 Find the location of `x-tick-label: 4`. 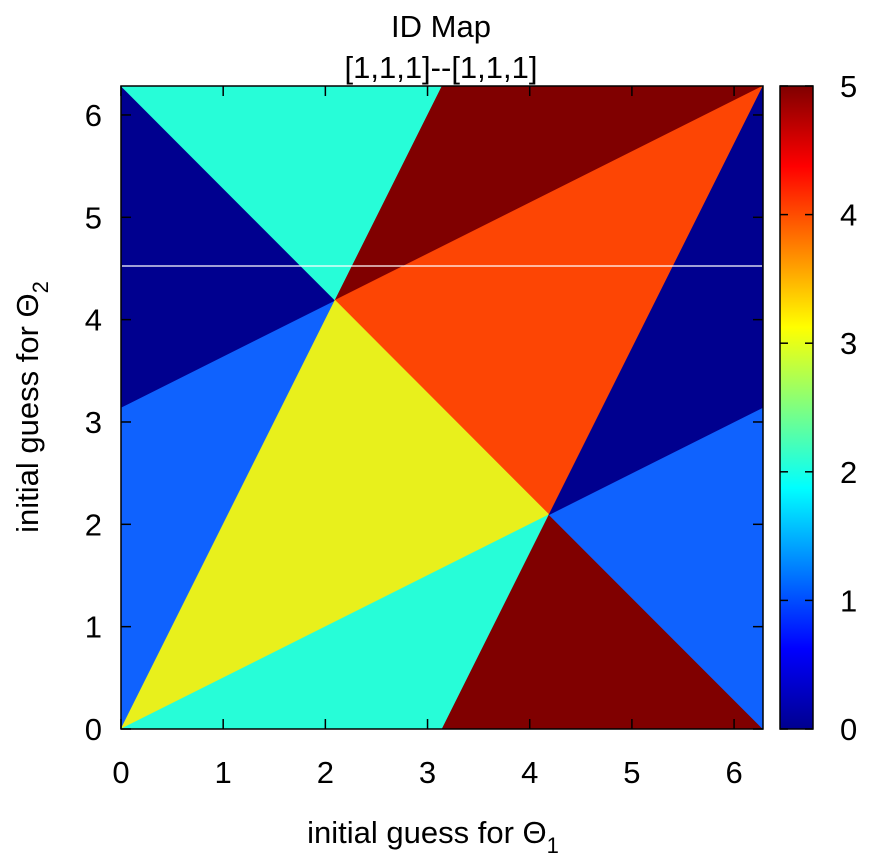

x-tick-label: 4 is located at coordinates (529, 772).